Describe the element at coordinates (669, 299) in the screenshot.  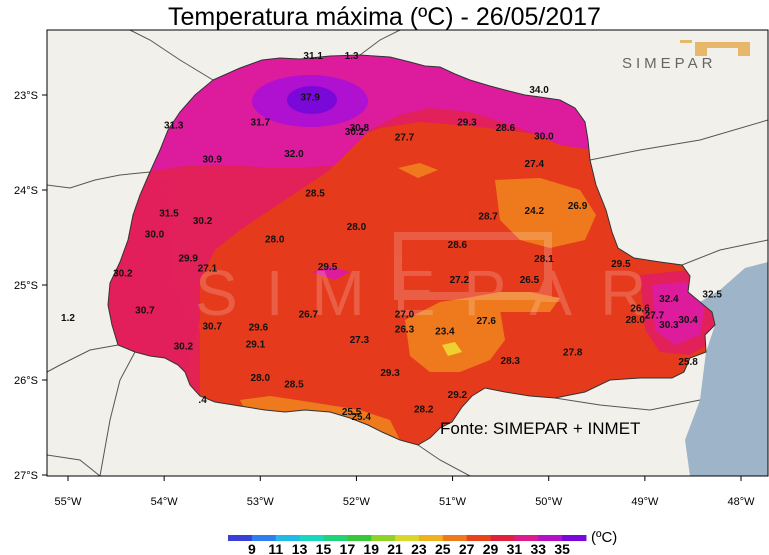
I see `station-value: 32.4` at that location.